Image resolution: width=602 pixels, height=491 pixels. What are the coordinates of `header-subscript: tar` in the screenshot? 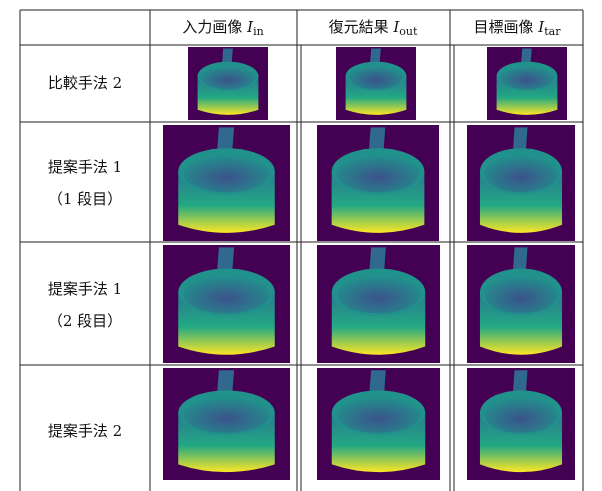 It's located at (552, 31).